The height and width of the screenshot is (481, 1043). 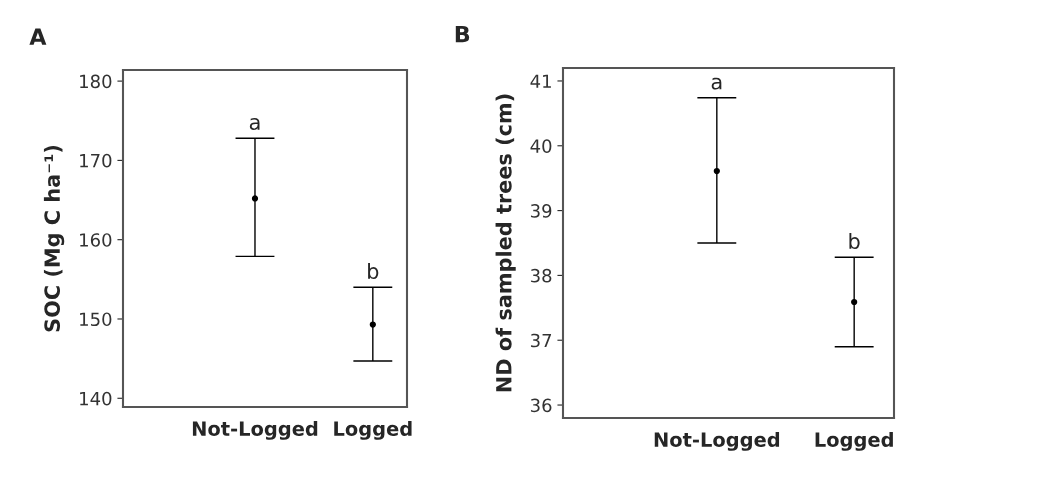 What do you see at coordinates (462, 34) in the screenshot?
I see `chart-title: B` at bounding box center [462, 34].